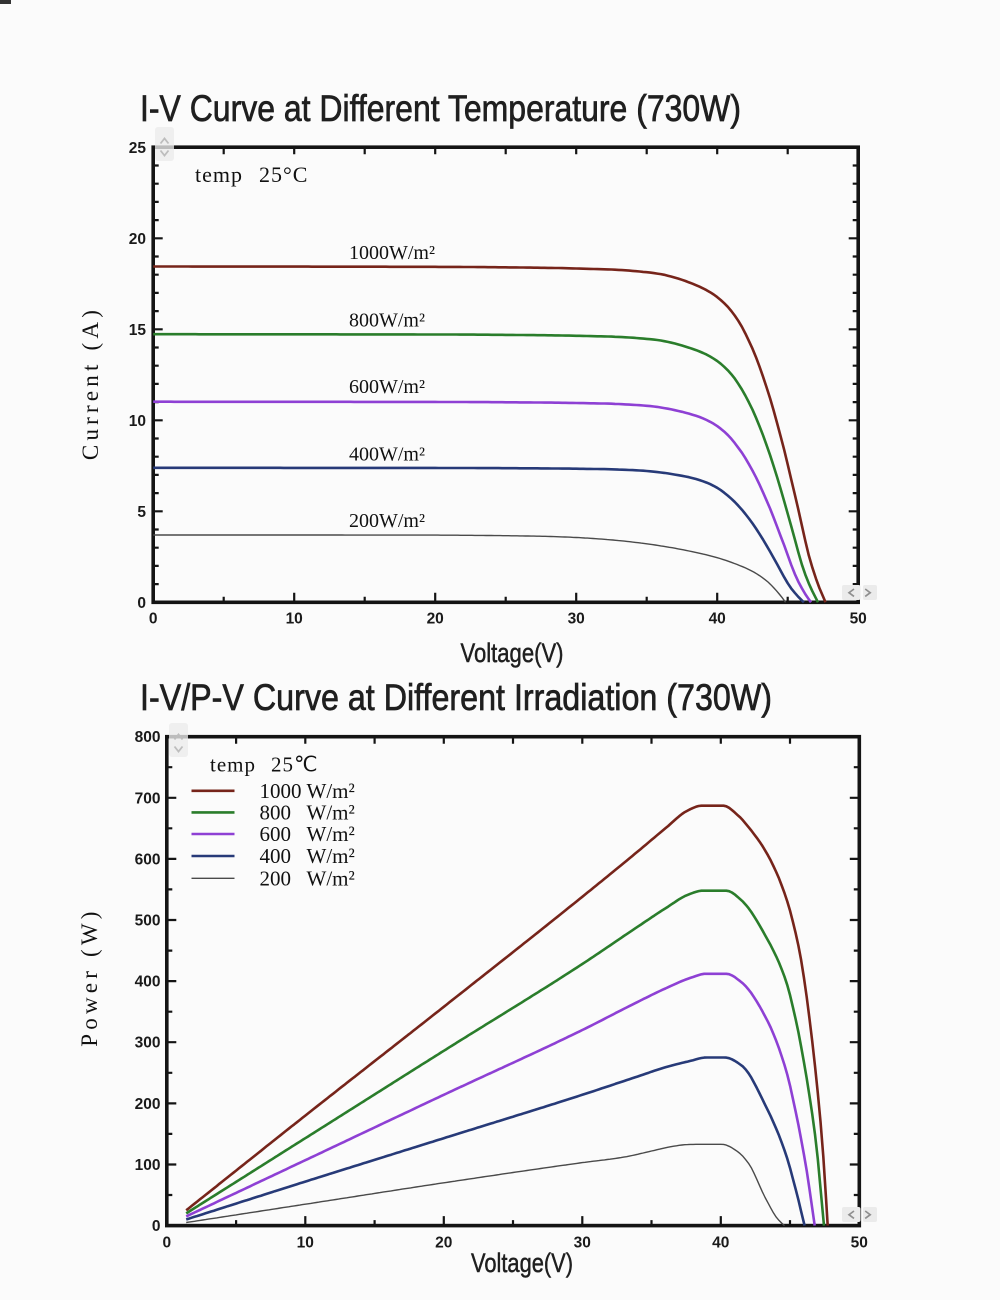 The width and height of the screenshot is (1000, 1300). Describe the element at coordinates (148, 798) in the screenshot. I see `svg-text: 700` at that location.